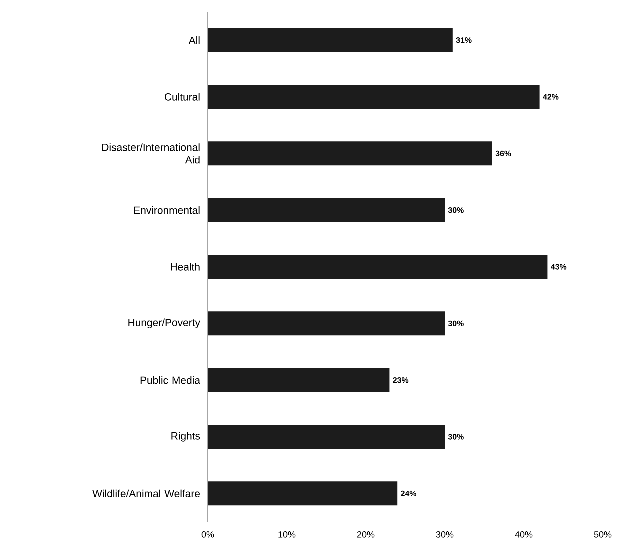 The height and width of the screenshot is (560, 625). I want to click on y-tick-label: All, so click(194, 40).